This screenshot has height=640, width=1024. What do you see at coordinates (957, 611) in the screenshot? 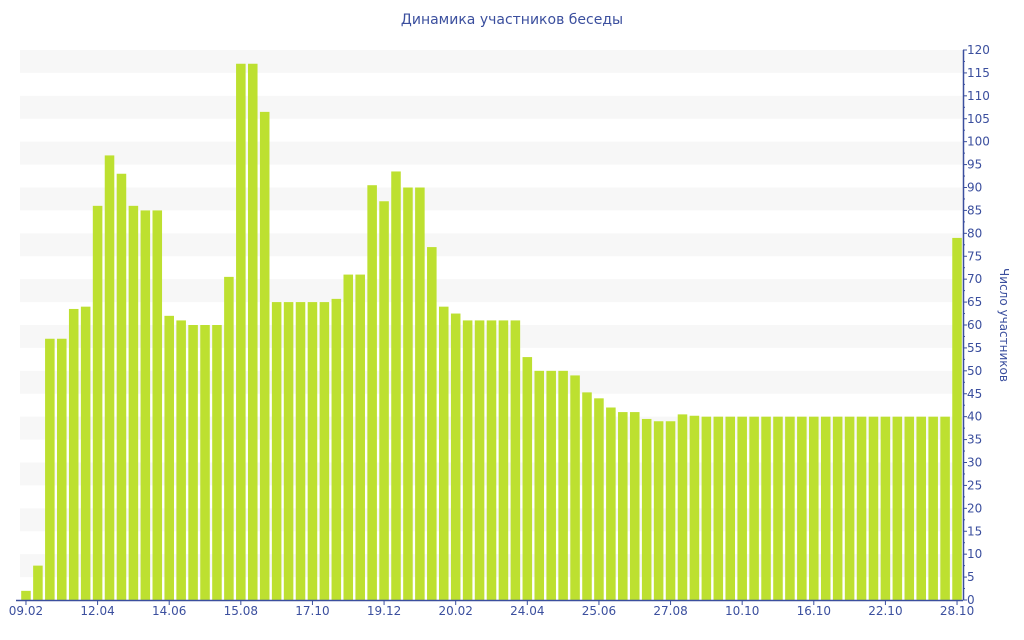
I see `x-tick-label: 28.10` at bounding box center [957, 611].